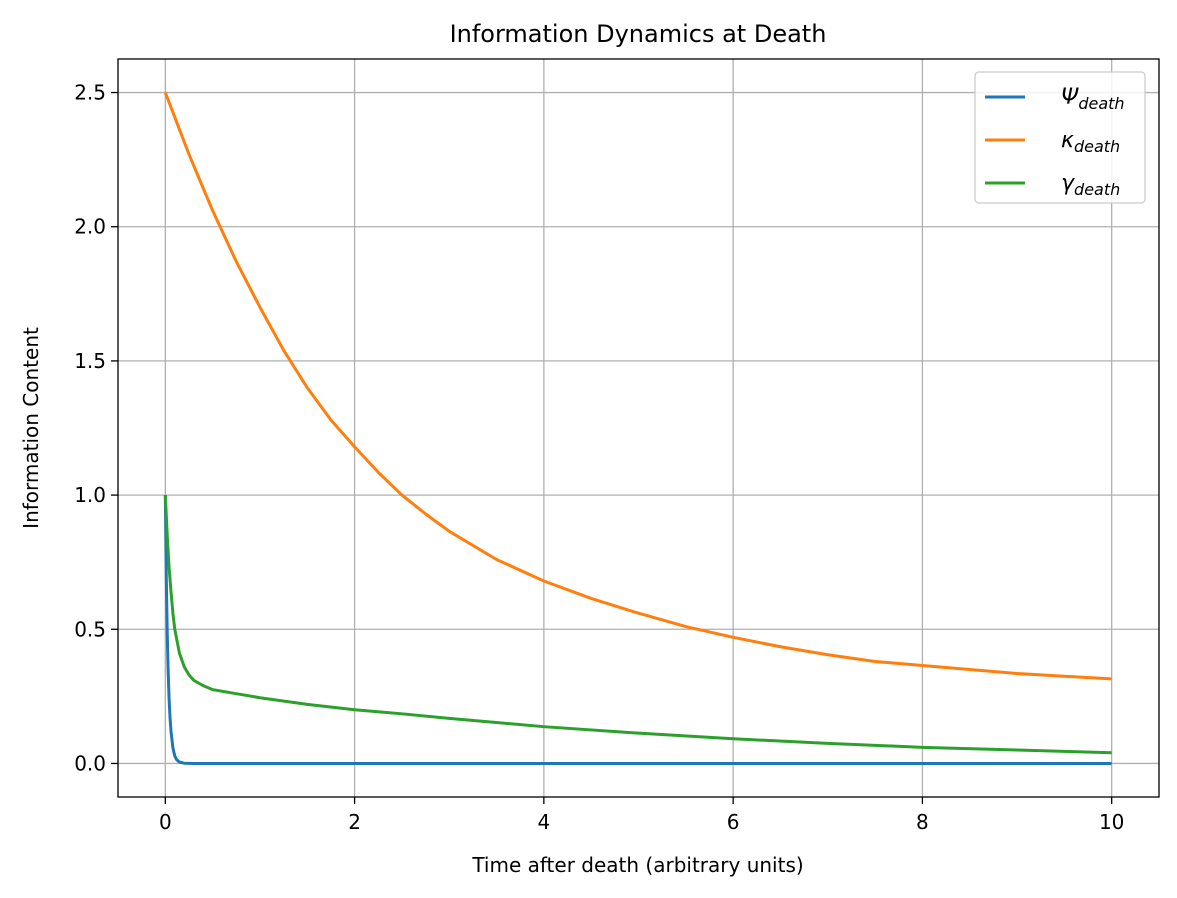  I want to click on y-tick-label: 0.0, so click(90, 763).